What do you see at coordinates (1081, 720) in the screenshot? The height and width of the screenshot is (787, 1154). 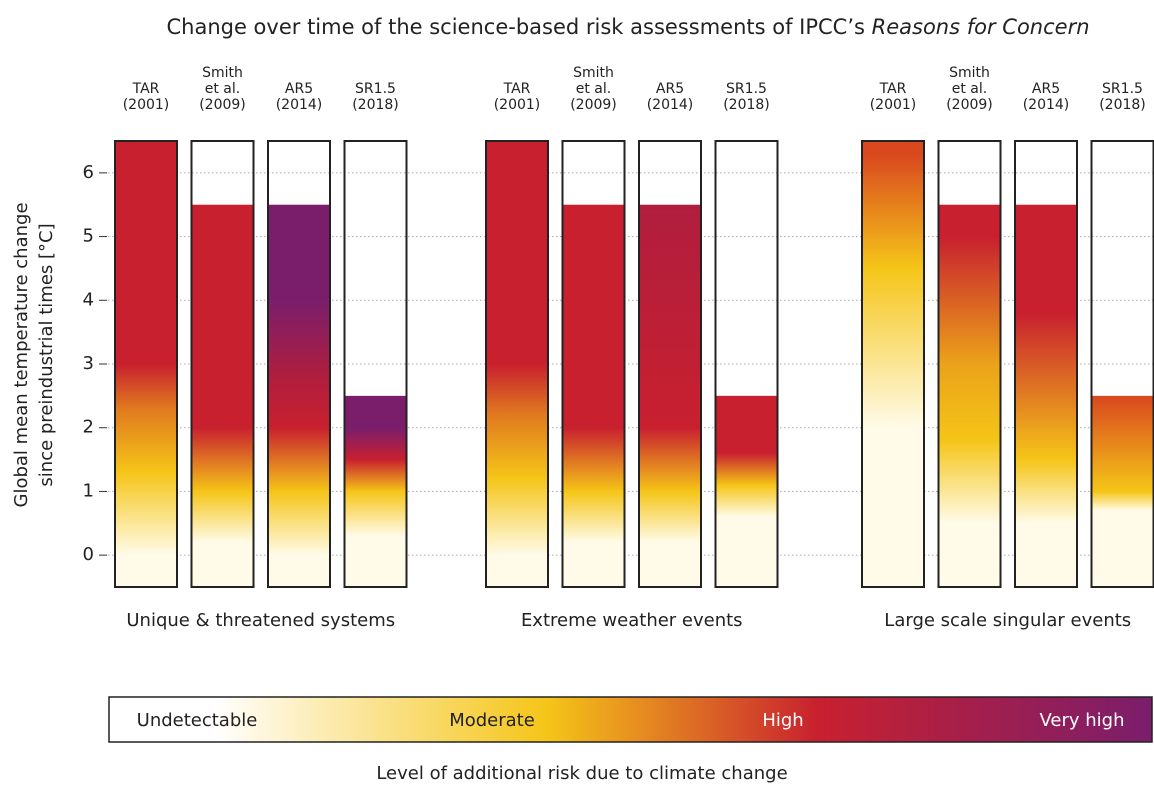 I see `legend-label: Very high` at bounding box center [1081, 720].